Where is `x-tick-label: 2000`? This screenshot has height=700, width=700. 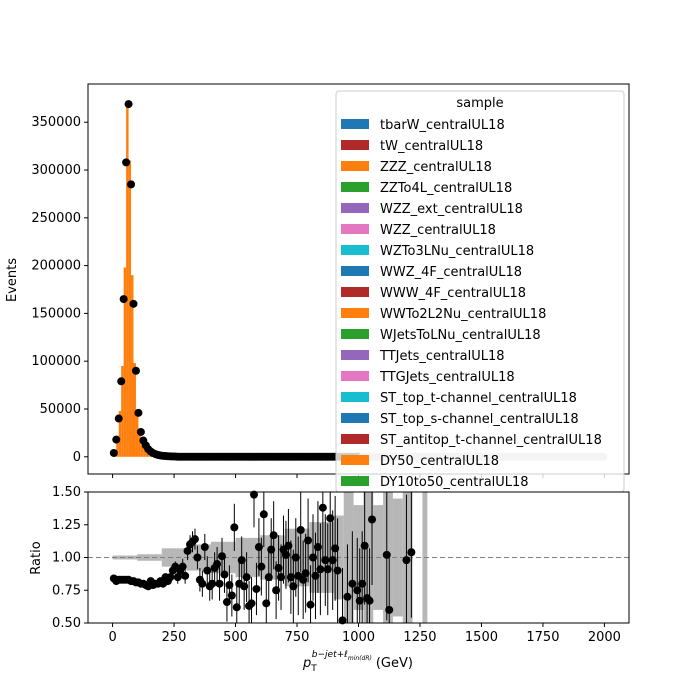 x-tick-label: 2000 is located at coordinates (604, 637).